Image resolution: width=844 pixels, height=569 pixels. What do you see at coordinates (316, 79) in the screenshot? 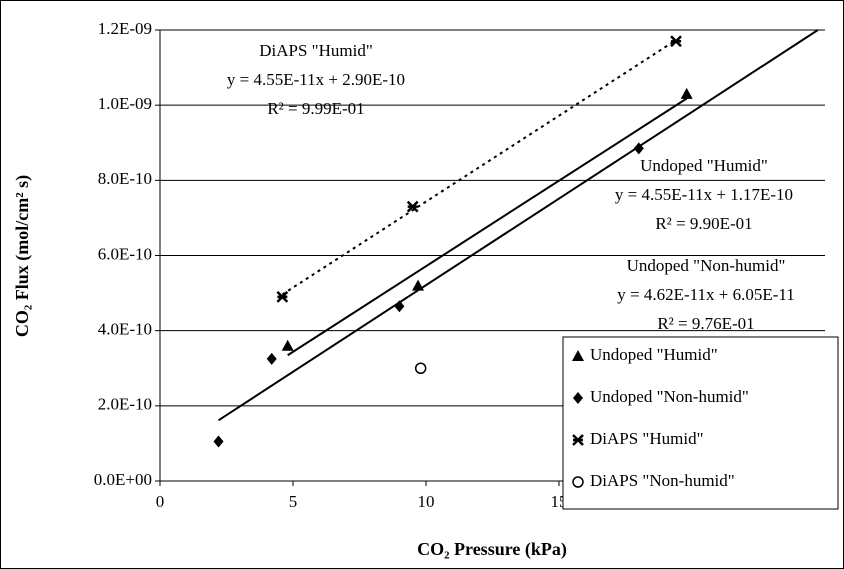
I see `annotation: y = 4.55E-11x + 2.90E-10` at bounding box center [316, 79].